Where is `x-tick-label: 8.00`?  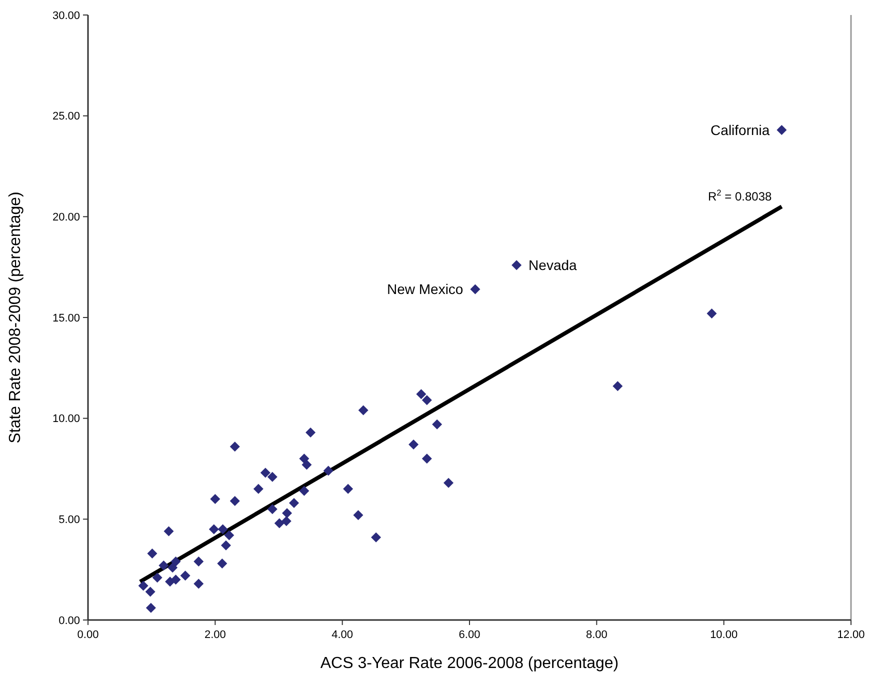 x-tick-label: 8.00 is located at coordinates (597, 635).